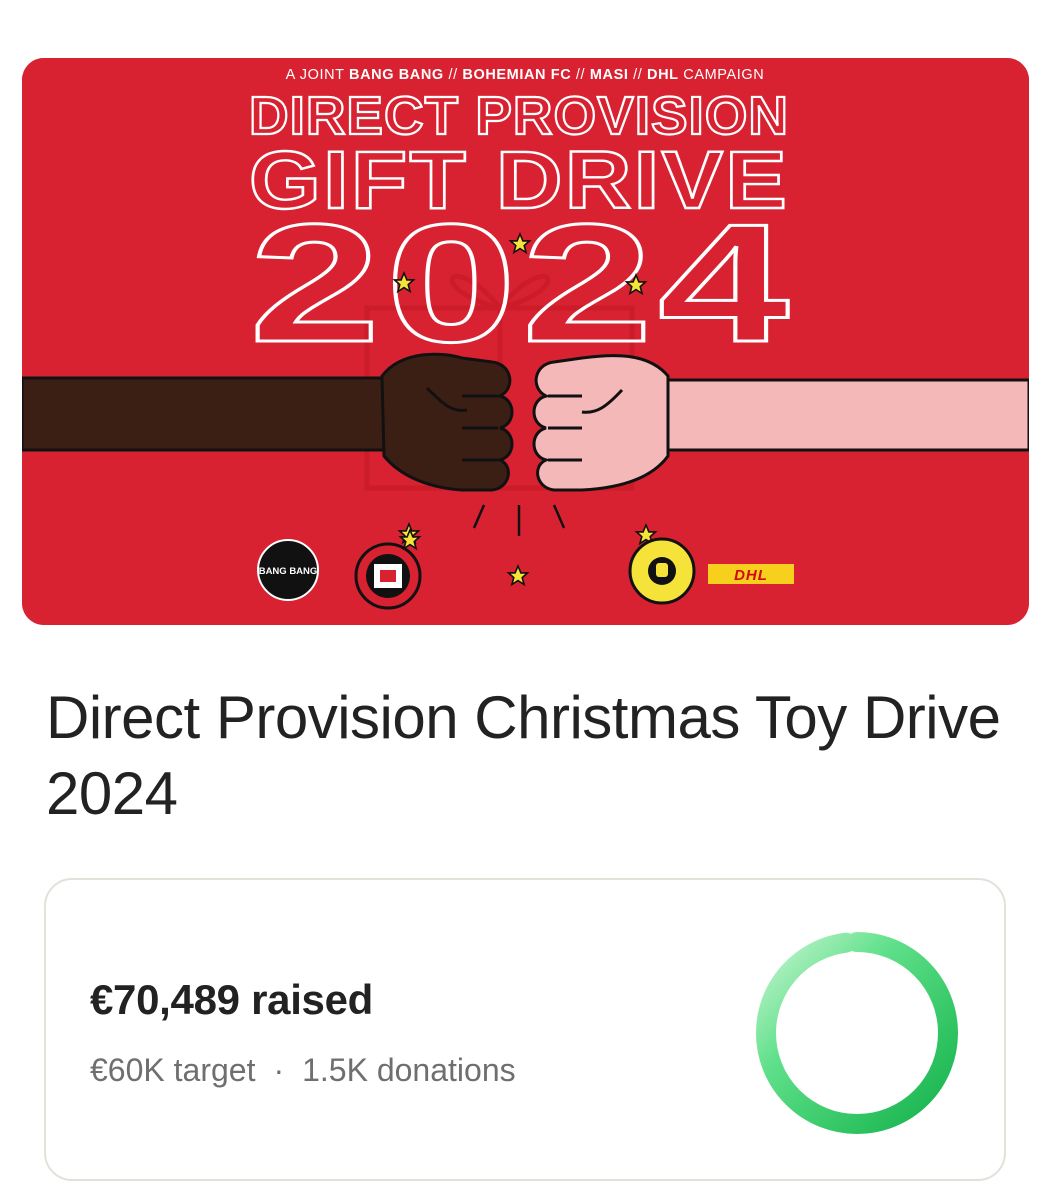  Describe the element at coordinates (519, 180) in the screenshot. I see `banner-line-gift-drive: GIFT DRIVE` at that location.